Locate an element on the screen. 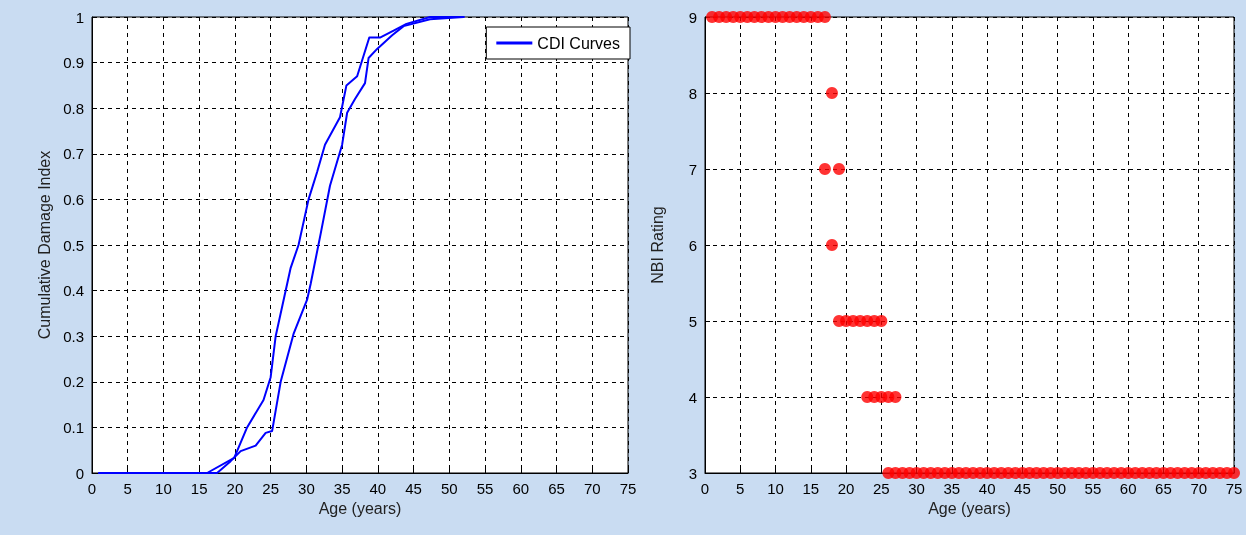  y-axis-title: NBI Rating is located at coordinates (657, 245).